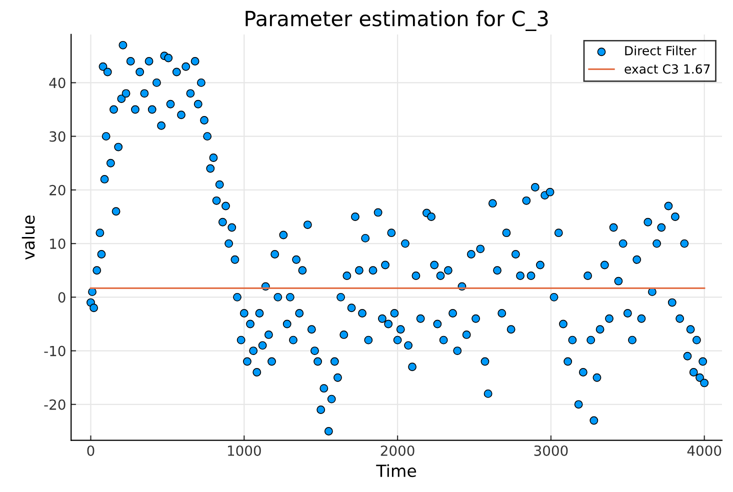 The image size is (733, 492). I want to click on y-tick-label: 0, so click(62, 297).